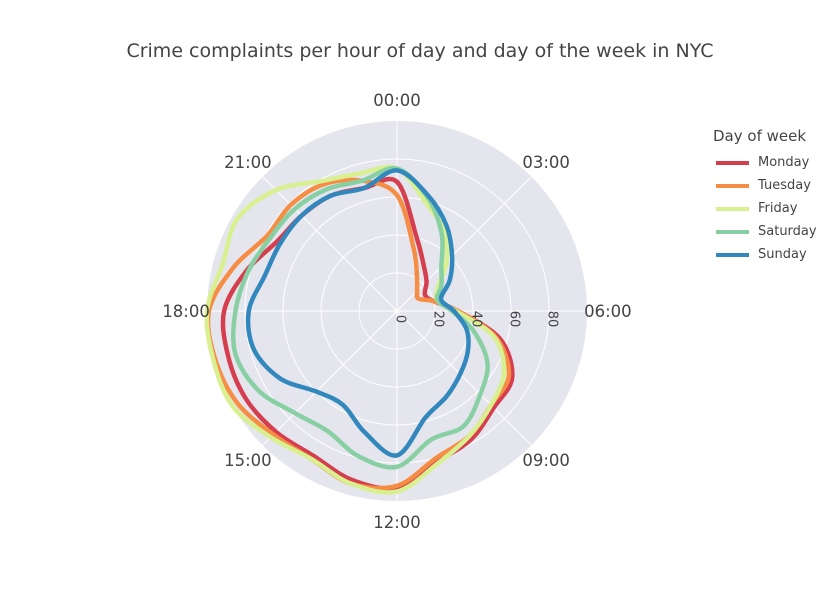 The height and width of the screenshot is (600, 840). I want to click on angular-tick-label: 18:00, so click(186, 311).